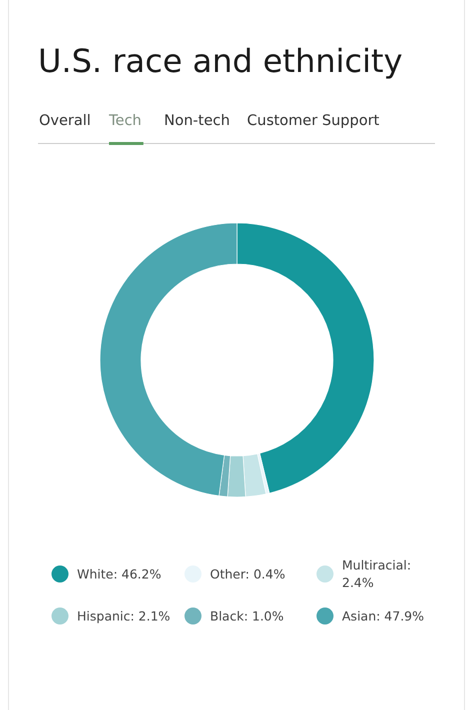 The height and width of the screenshot is (710, 473). Describe the element at coordinates (313, 121) in the screenshot. I see `text: Customer Support` at that location.